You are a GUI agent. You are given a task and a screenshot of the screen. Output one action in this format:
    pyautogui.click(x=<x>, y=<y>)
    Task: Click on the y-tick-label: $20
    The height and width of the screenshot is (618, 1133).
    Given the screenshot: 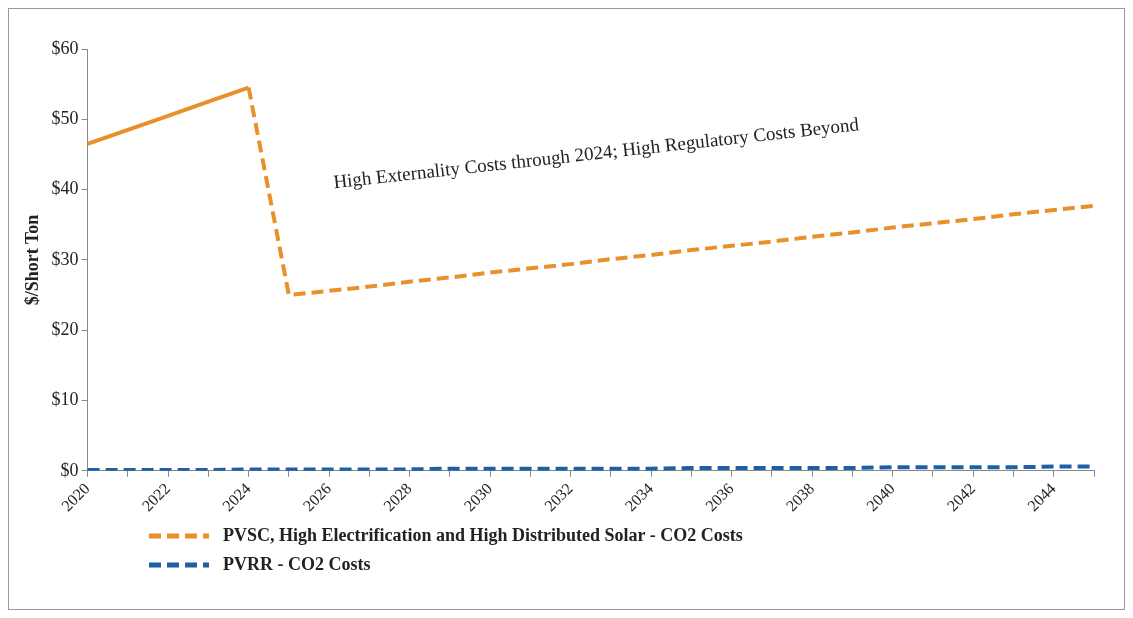 What is the action you would take?
    pyautogui.click(x=65, y=328)
    